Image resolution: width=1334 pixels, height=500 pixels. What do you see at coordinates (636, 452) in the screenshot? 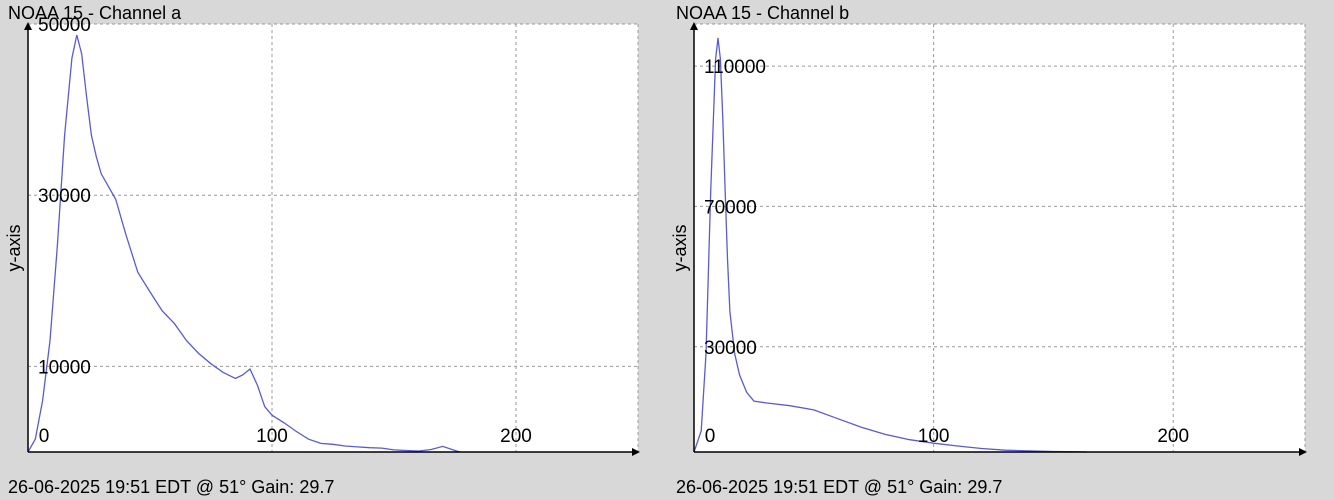
I see `chart-a-x-axis-arrow` at bounding box center [636, 452].